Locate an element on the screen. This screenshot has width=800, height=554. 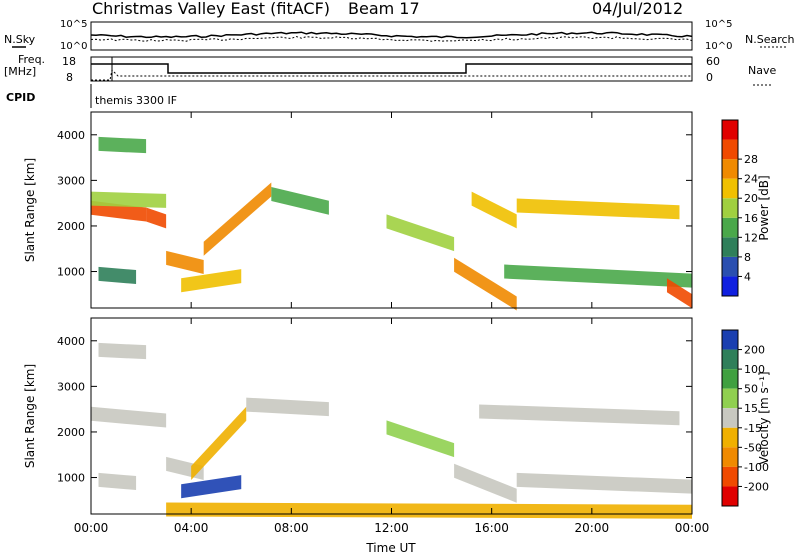
x-tick-label: 16:00 is located at coordinates (491, 528).